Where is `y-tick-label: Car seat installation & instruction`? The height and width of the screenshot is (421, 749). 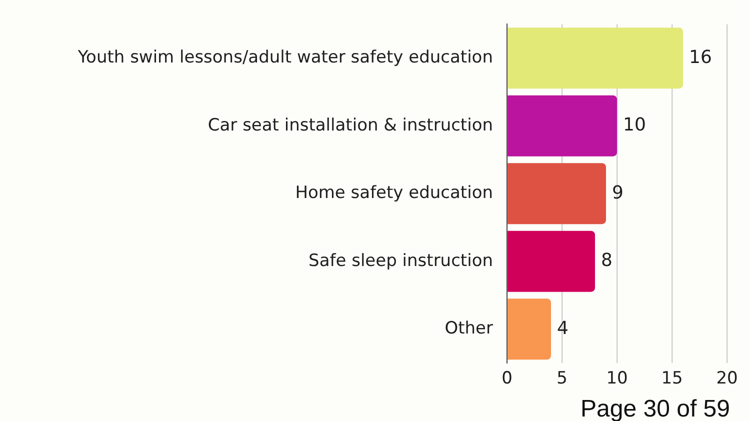 y-tick-label: Car seat installation & instruction is located at coordinates (350, 125).